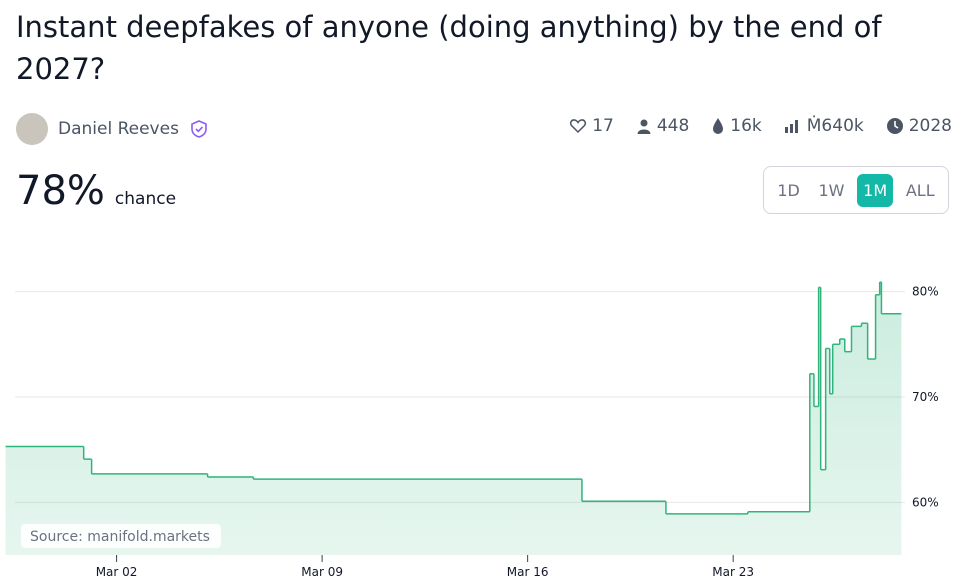 The width and height of the screenshot is (964, 584). What do you see at coordinates (644, 126) in the screenshot?
I see `user-icon` at bounding box center [644, 126].